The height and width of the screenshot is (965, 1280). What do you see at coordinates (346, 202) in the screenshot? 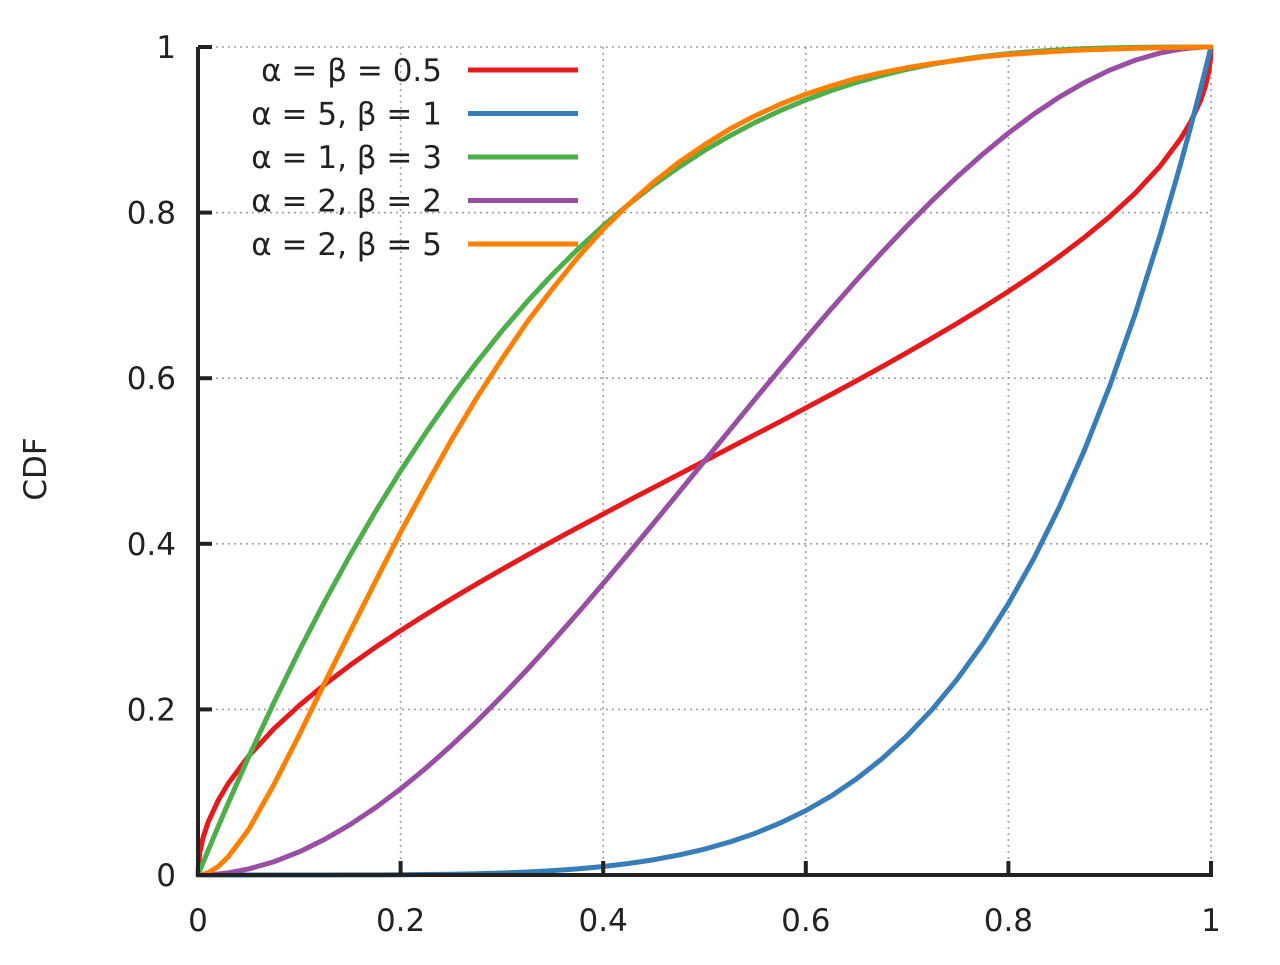
I see `legend-label-3: α = 2, β = 2` at bounding box center [346, 202].